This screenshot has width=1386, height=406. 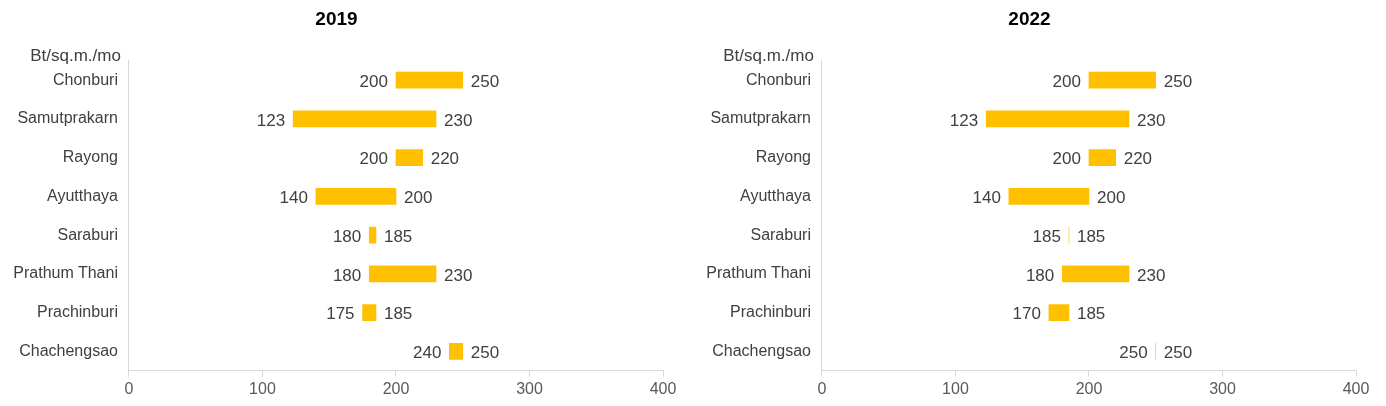 What do you see at coordinates (1029, 18) in the screenshot?
I see `chart-title: 2022` at bounding box center [1029, 18].